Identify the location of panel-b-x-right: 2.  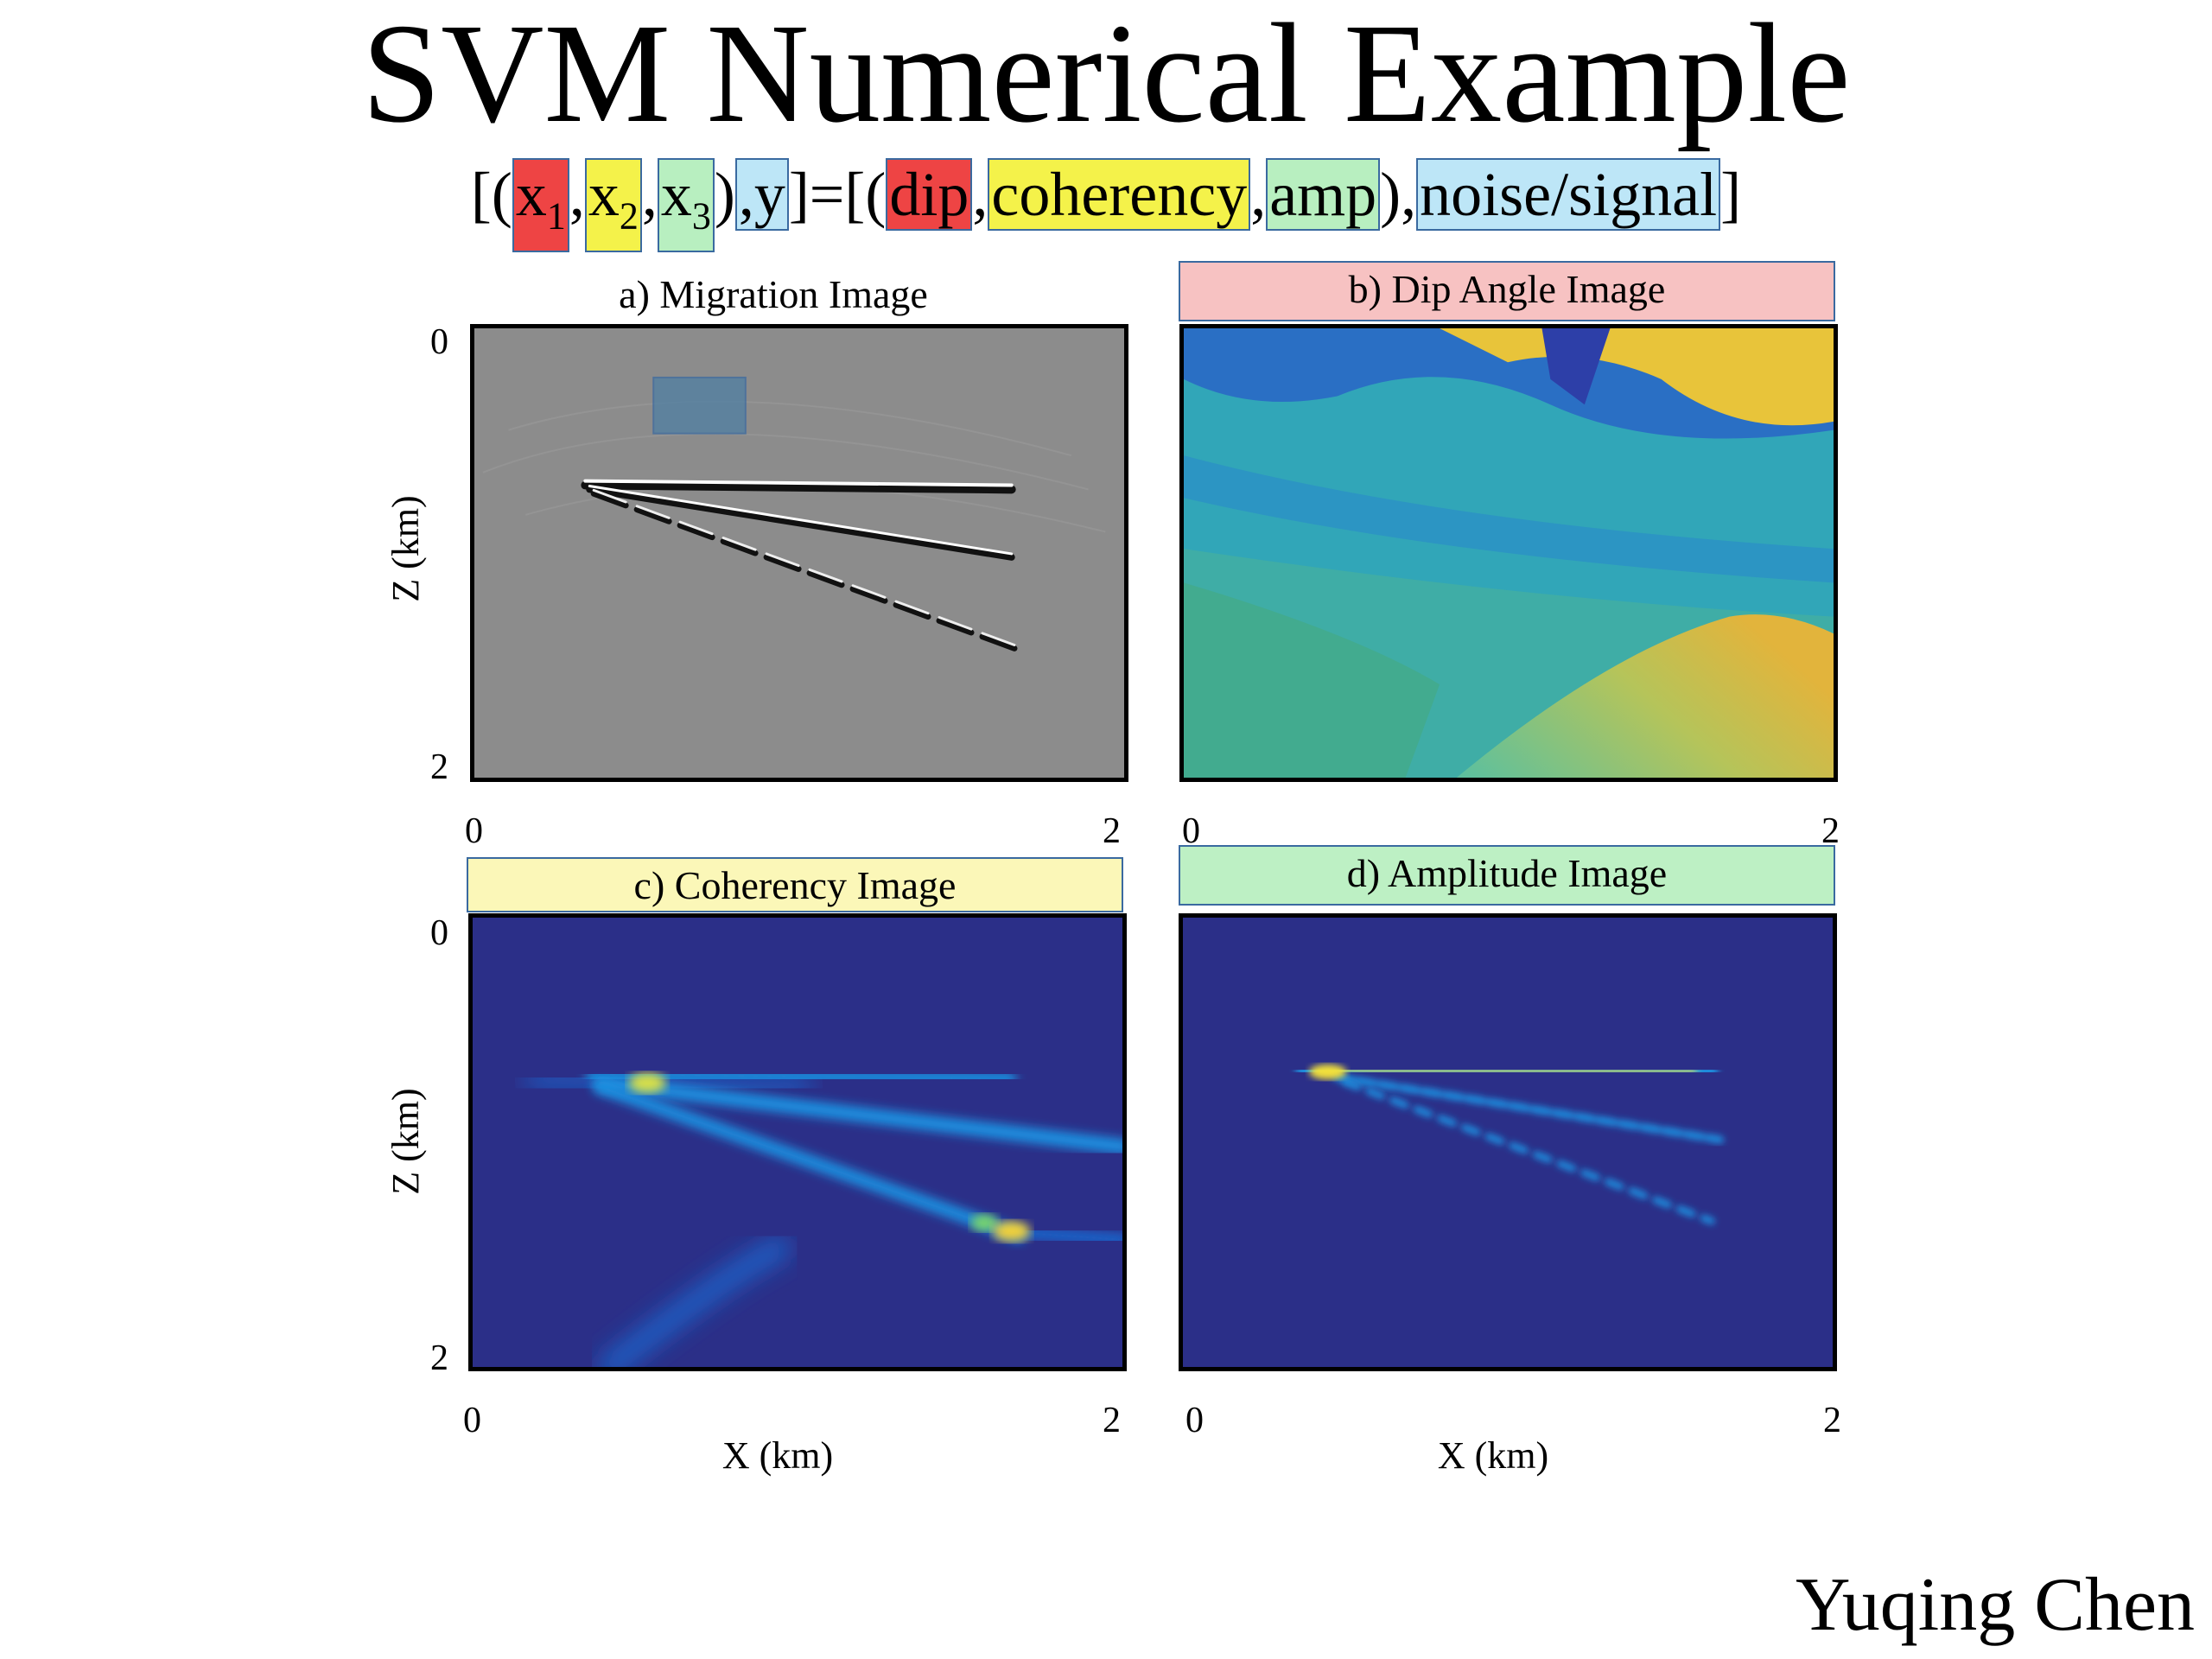
(1830, 831).